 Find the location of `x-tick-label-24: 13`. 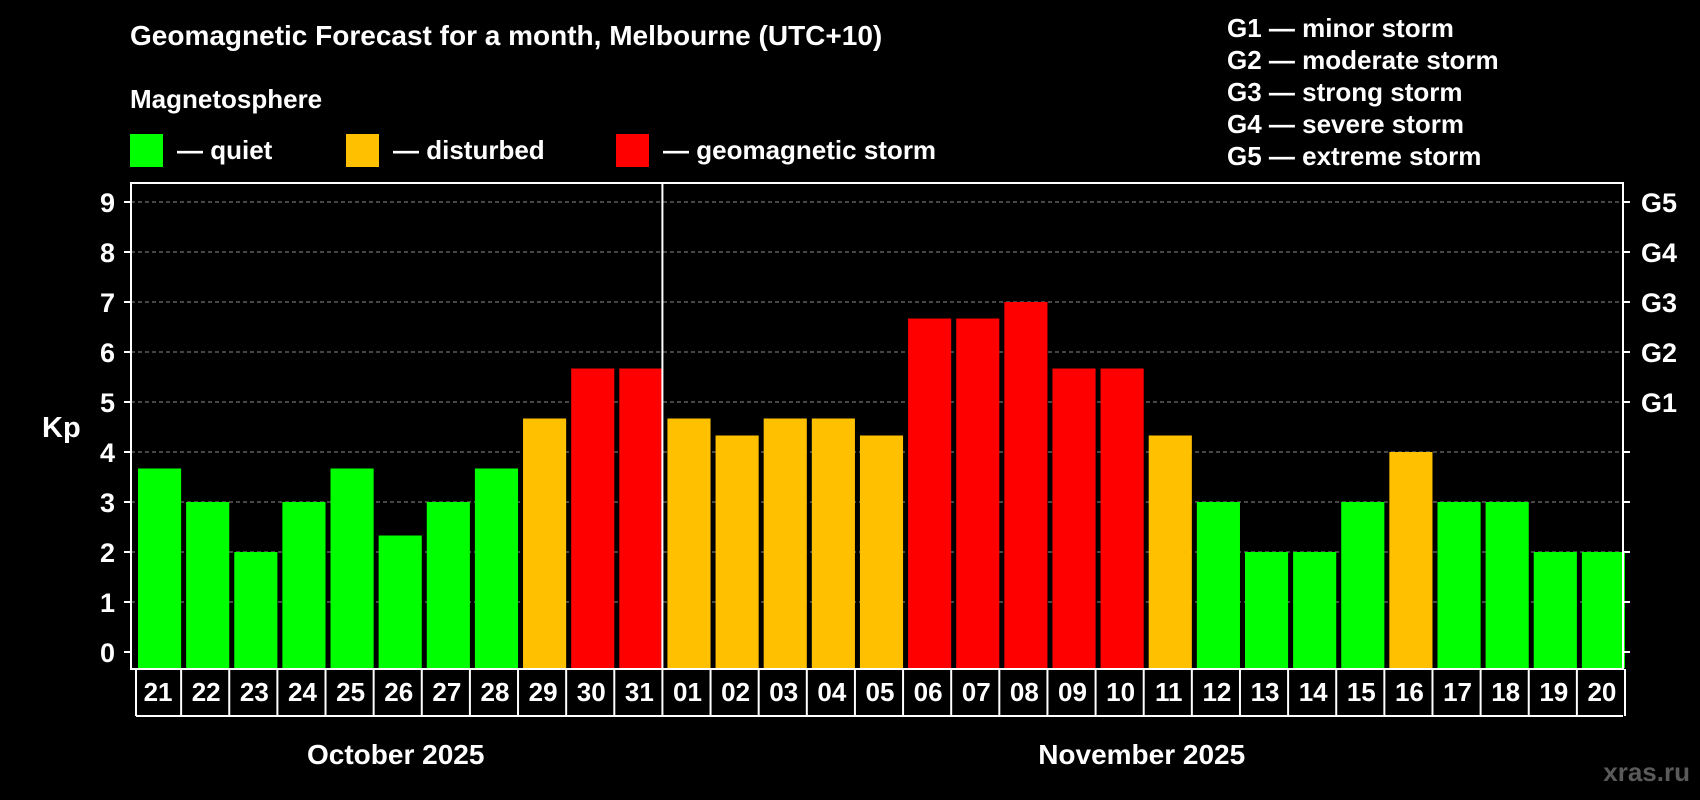

x-tick-label-24: 13 is located at coordinates (1265, 692).